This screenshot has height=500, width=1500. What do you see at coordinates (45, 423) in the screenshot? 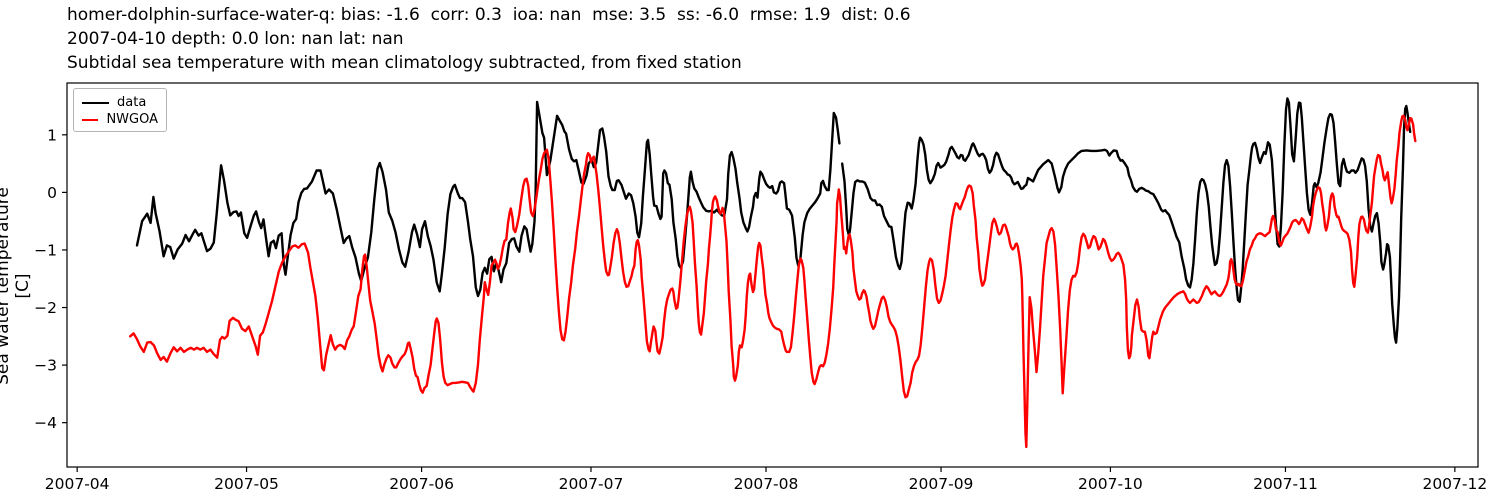
I see `y-tick-label: −4` at bounding box center [45, 423].